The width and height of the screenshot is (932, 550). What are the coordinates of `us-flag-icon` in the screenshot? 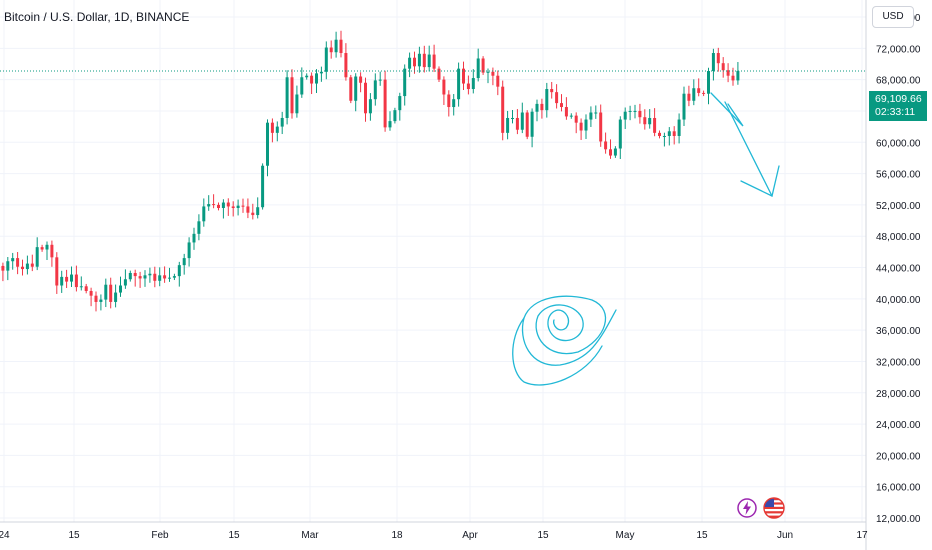 It's located at (774, 508).